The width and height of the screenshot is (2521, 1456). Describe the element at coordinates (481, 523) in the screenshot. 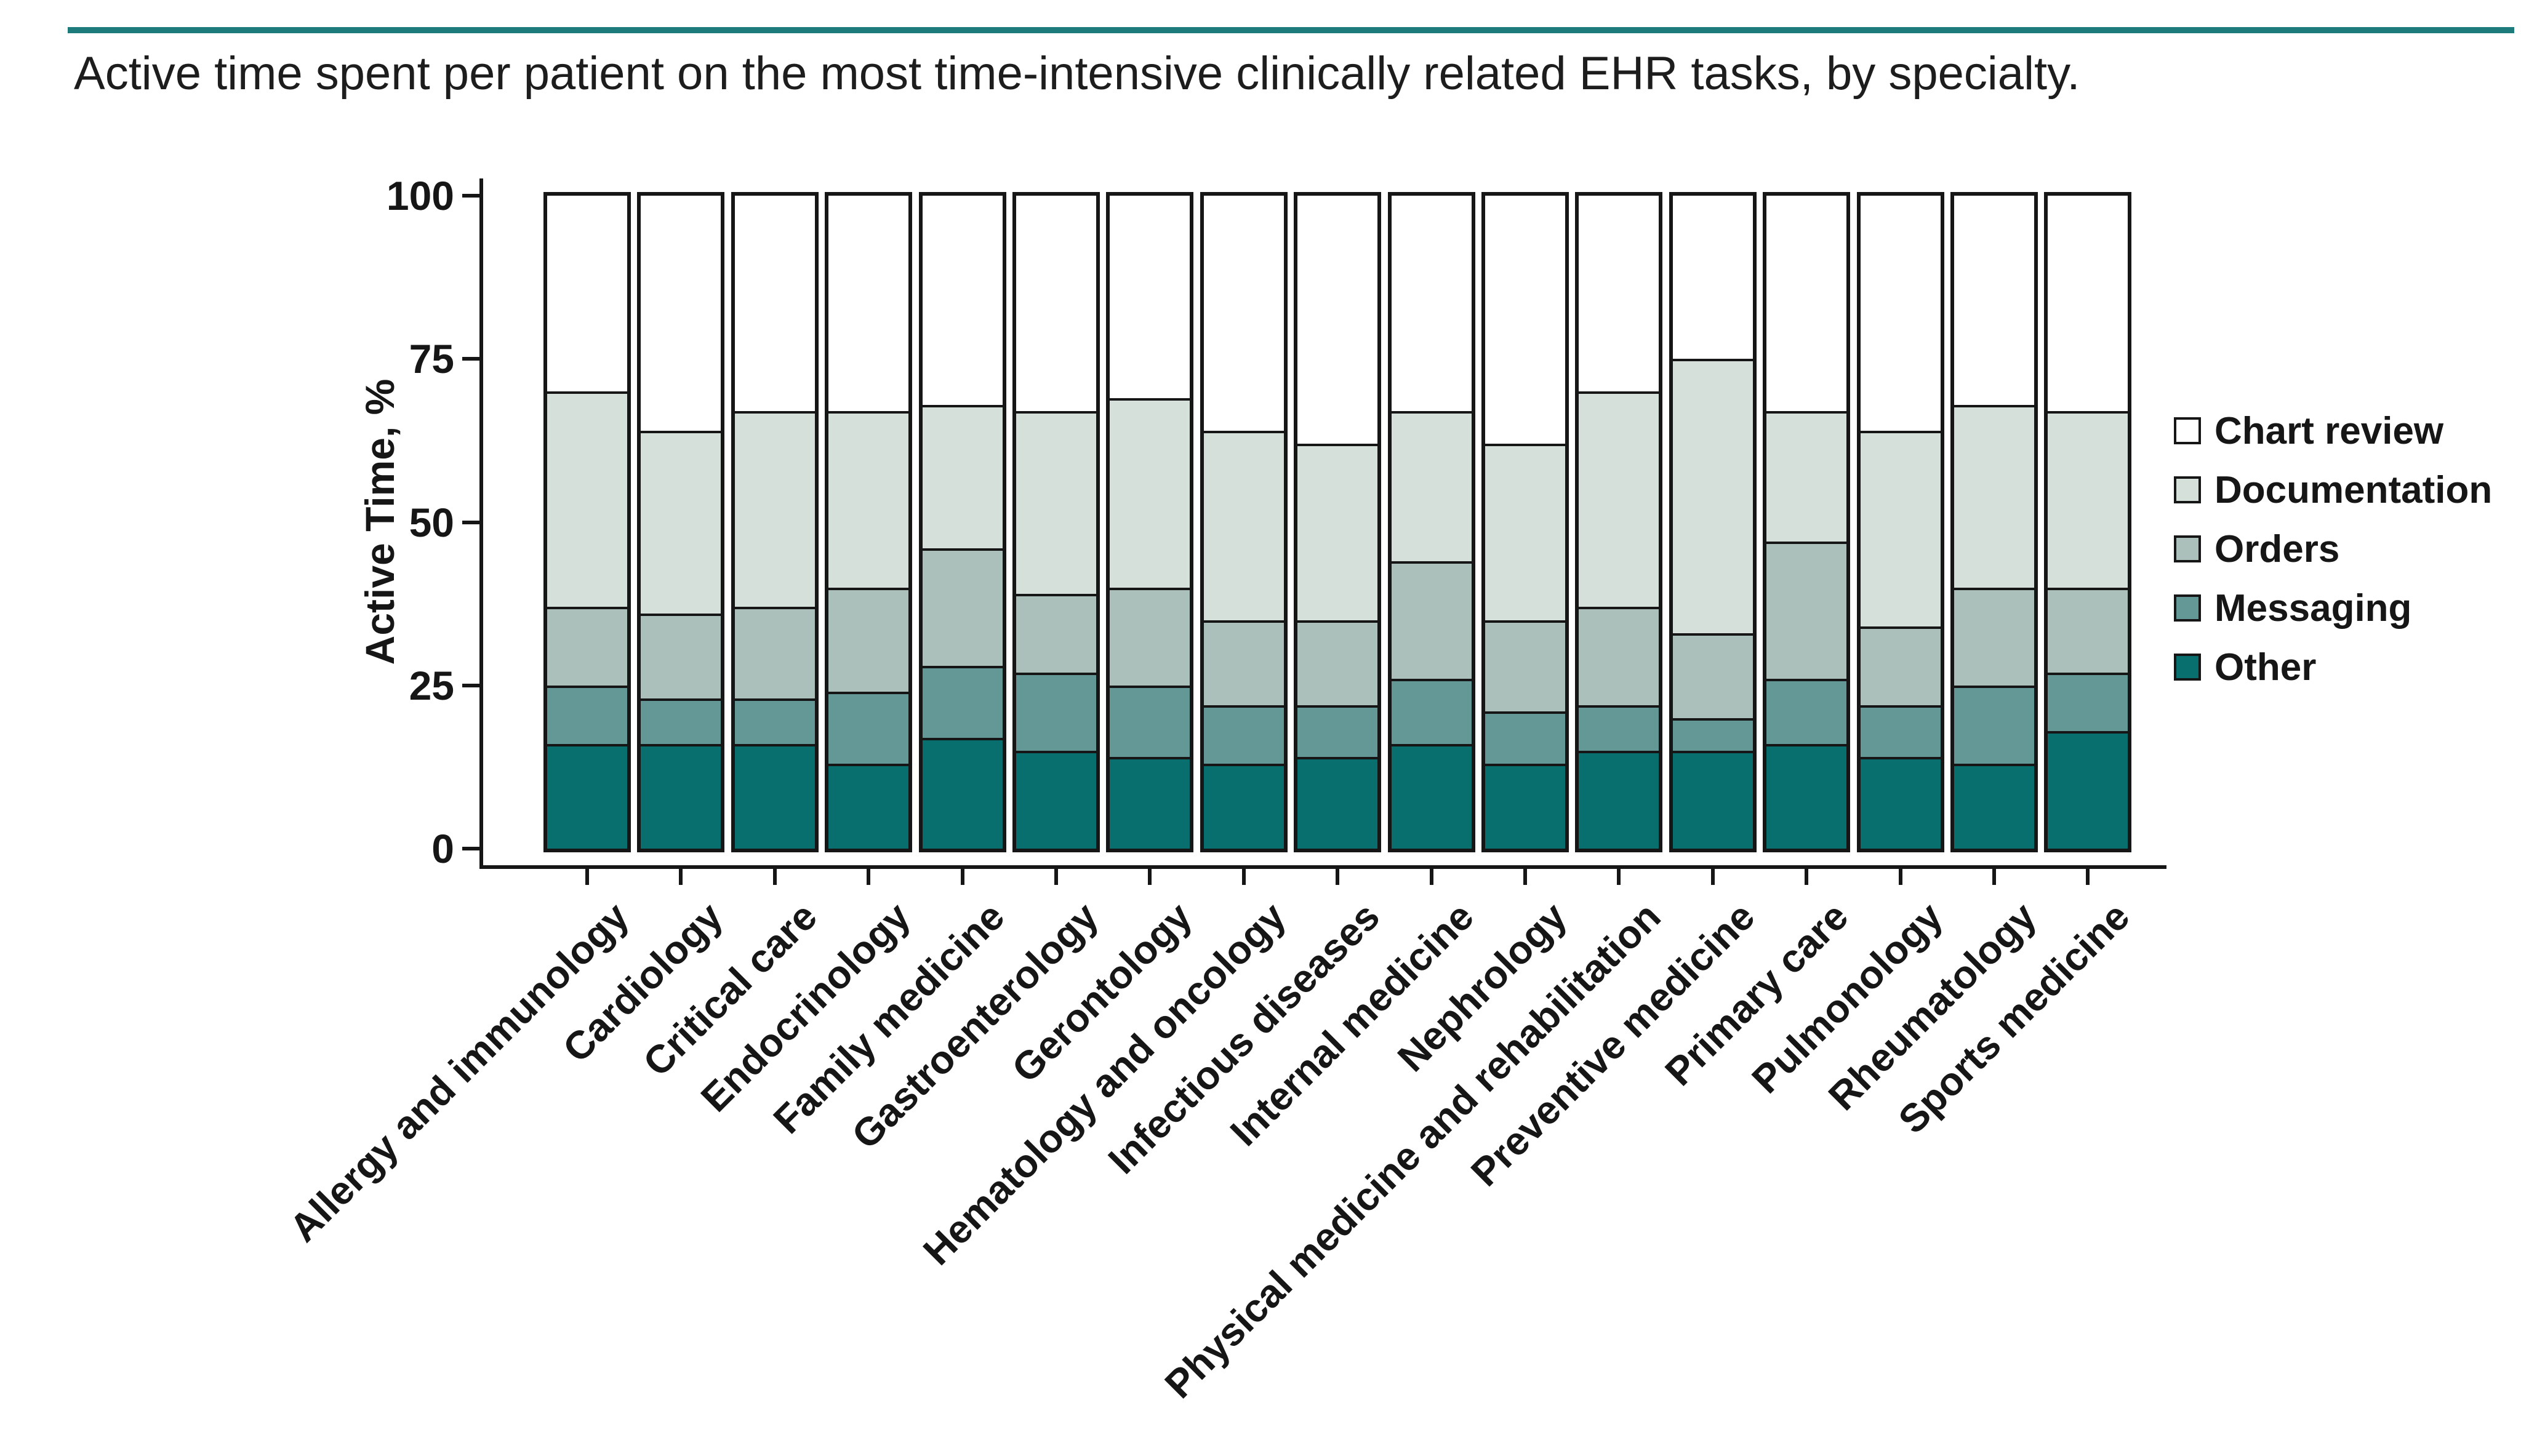

I see `y-axis-line` at that location.